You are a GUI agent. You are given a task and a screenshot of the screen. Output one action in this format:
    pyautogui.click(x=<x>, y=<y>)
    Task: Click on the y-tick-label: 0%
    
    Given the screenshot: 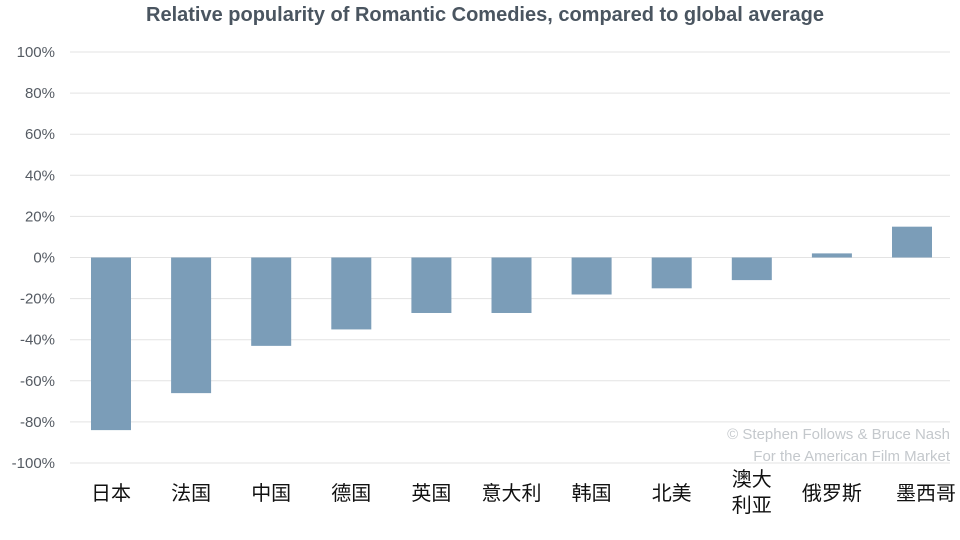 What is the action you would take?
    pyautogui.click(x=44, y=258)
    